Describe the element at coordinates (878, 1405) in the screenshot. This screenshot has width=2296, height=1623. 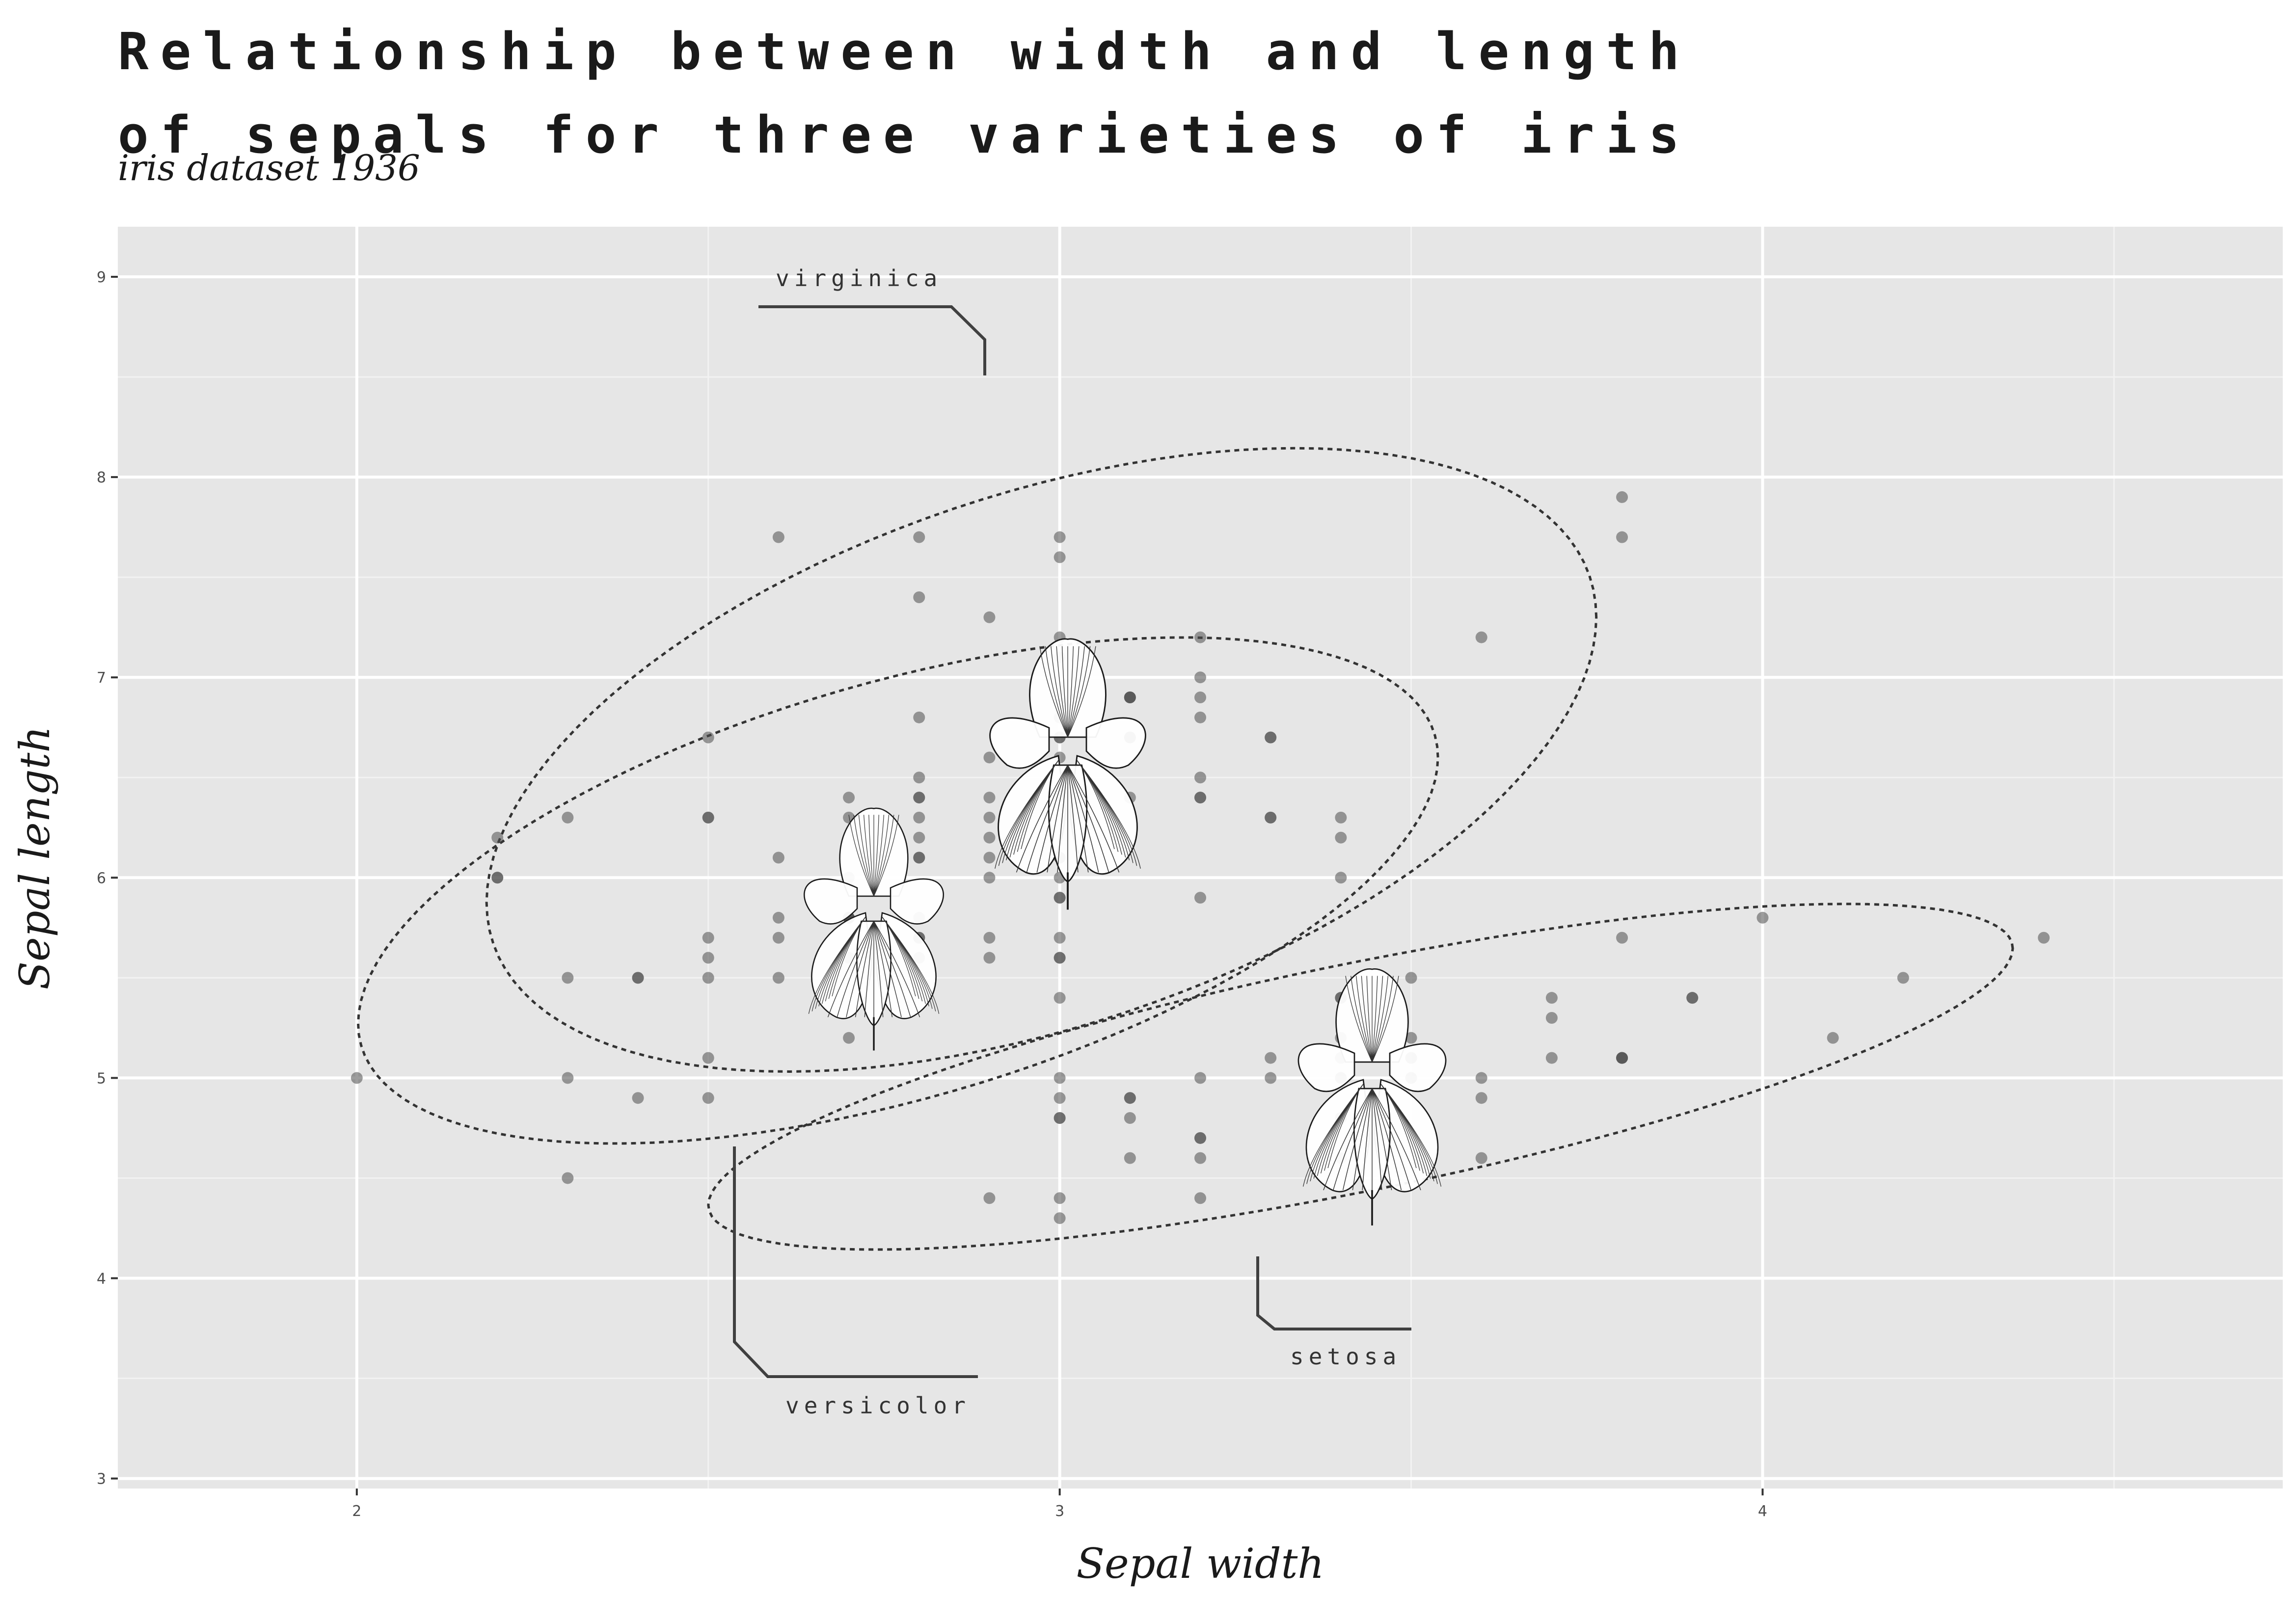
I see `versicolor-label: versicolor` at that location.